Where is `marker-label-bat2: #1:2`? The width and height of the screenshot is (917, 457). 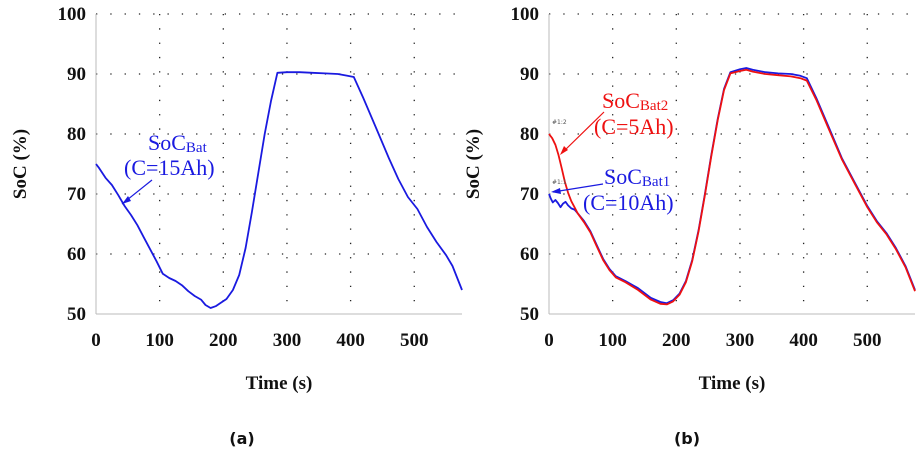
marker-label-bat2: #1:2 is located at coordinates (559, 122).